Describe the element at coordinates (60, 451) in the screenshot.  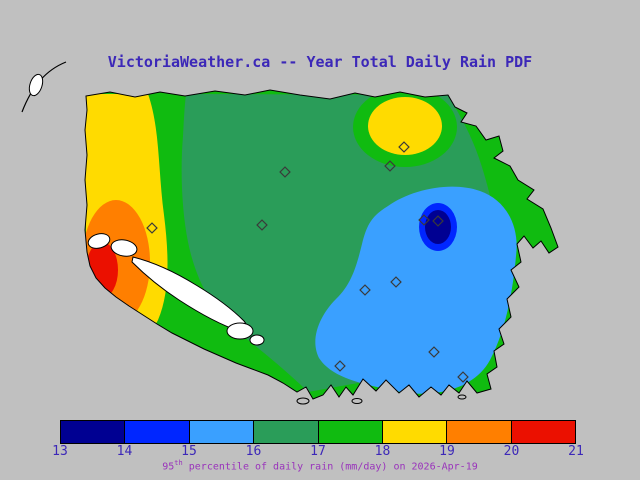
I see `colorbar-tick-13: 13` at that location.